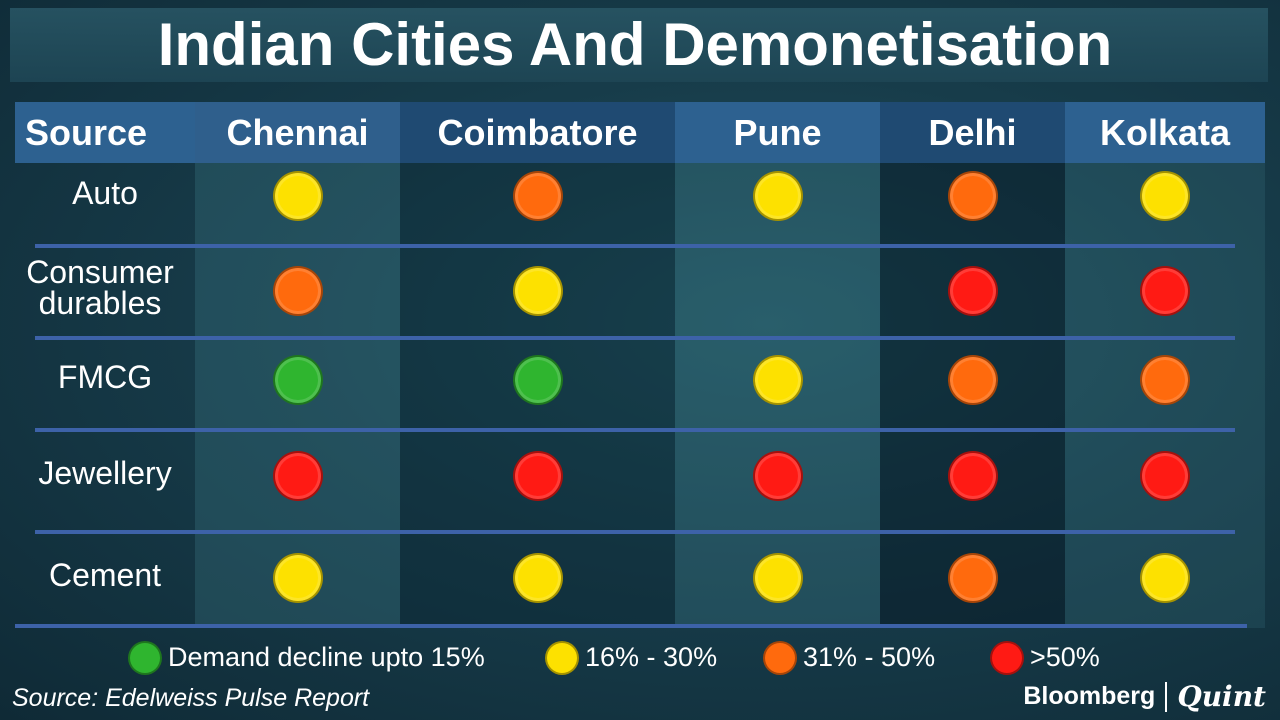 This screenshot has height=720, width=1280. What do you see at coordinates (105, 575) in the screenshot?
I see `row-label: Cement` at bounding box center [105, 575].